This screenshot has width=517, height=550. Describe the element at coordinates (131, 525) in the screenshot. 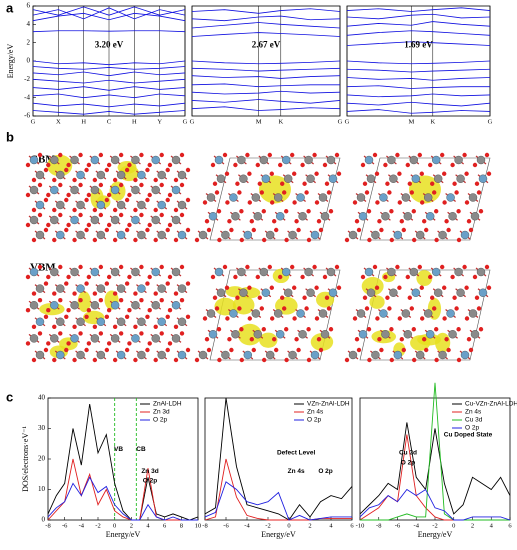

I see `x-tick-label: 2` at that location.